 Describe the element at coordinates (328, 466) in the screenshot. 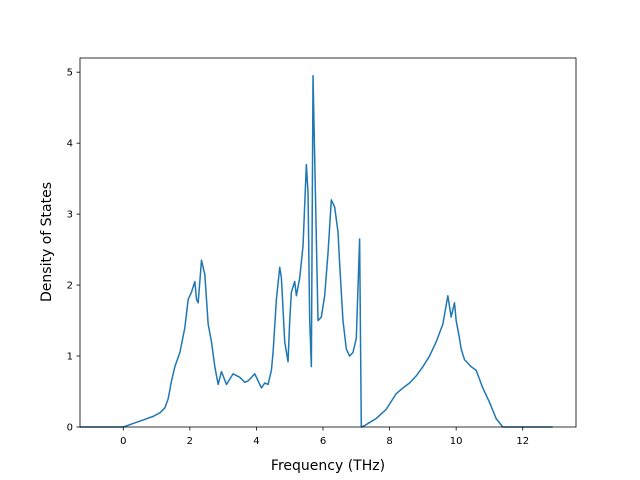

I see `x-axis-title: Frequency (THz)` at that location.